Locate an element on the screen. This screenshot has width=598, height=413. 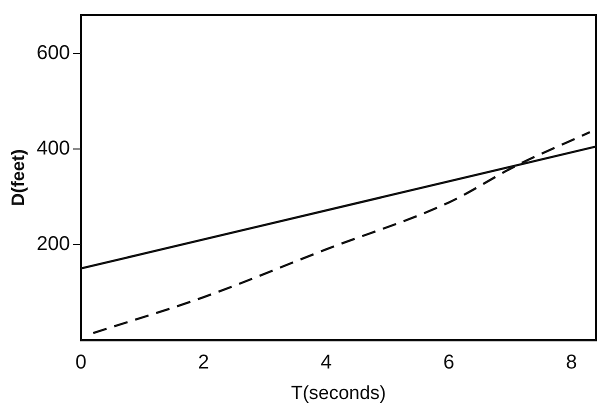
y-axis-title: D(feet) is located at coordinates (18, 177).